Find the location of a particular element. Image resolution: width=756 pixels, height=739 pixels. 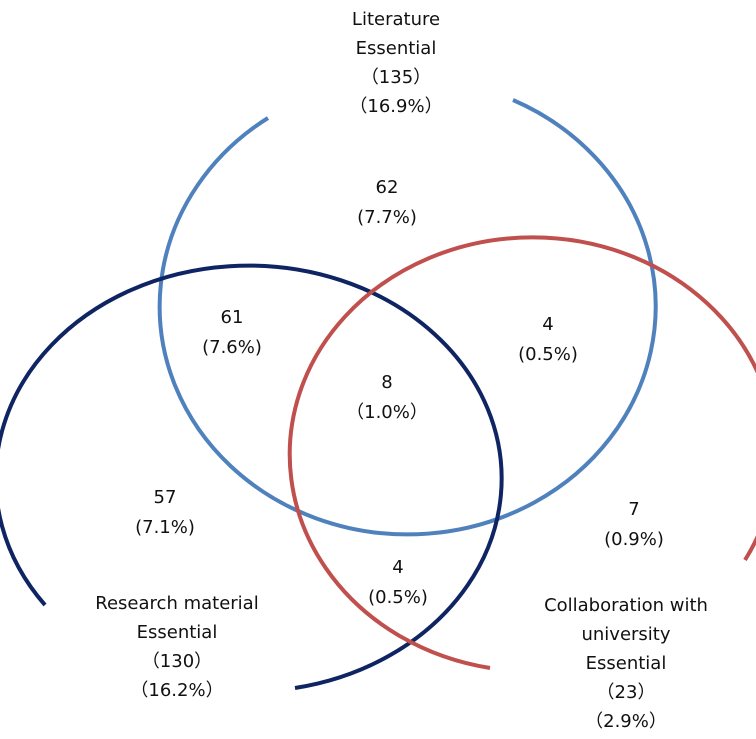

set-label: （16.9%） is located at coordinates (395, 106).